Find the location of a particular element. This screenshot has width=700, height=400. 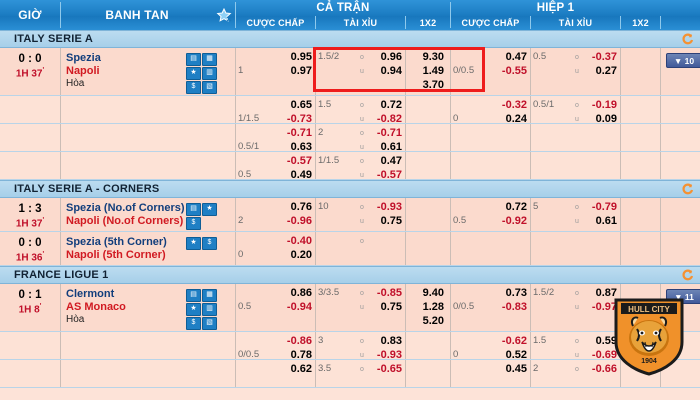

ft-handicap-home: -0.86 is located at coordinates (299, 341).